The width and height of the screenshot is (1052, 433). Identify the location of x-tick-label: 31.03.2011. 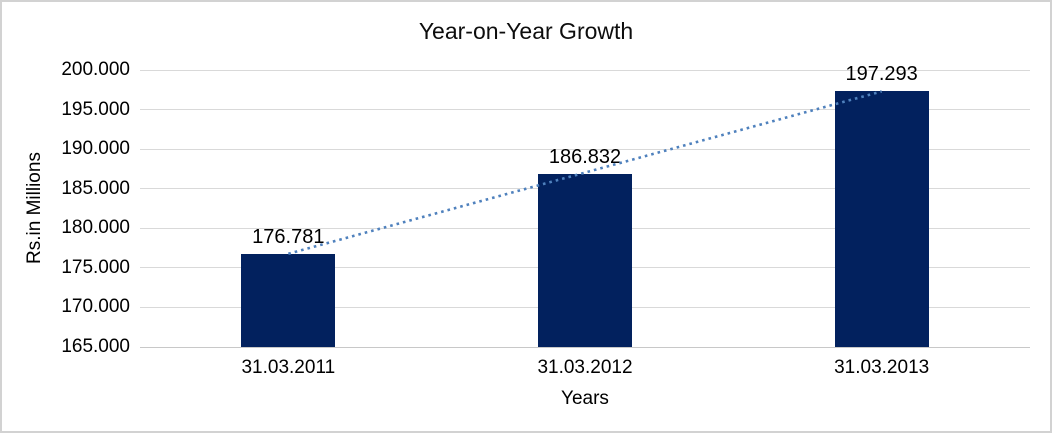
(288, 367).